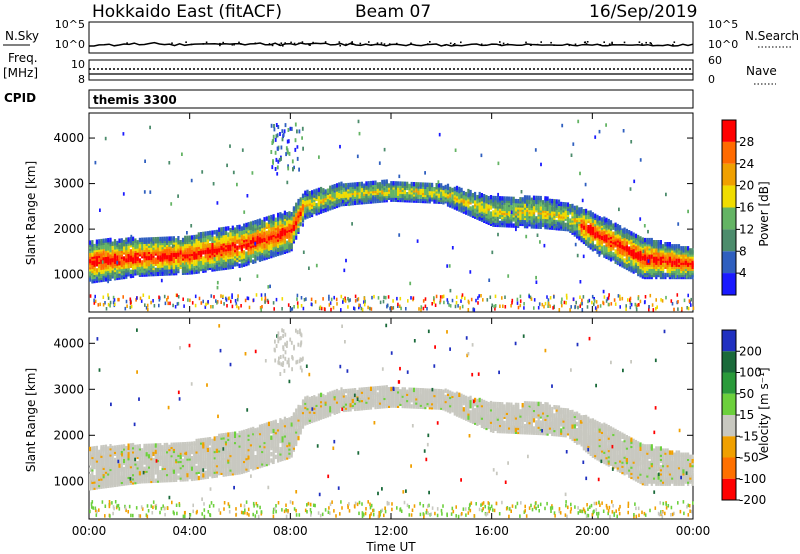 The height and width of the screenshot is (554, 800). What do you see at coordinates (391, 44) in the screenshot?
I see `nsky-series` at bounding box center [391, 44].